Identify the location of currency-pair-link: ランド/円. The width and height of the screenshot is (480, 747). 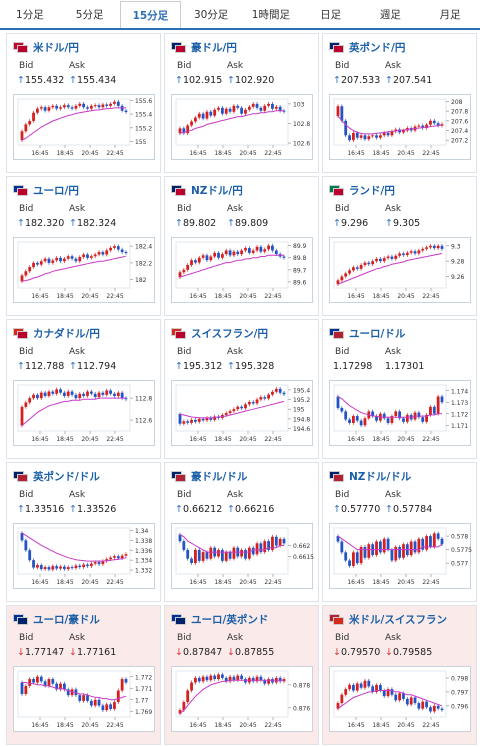
(372, 190).